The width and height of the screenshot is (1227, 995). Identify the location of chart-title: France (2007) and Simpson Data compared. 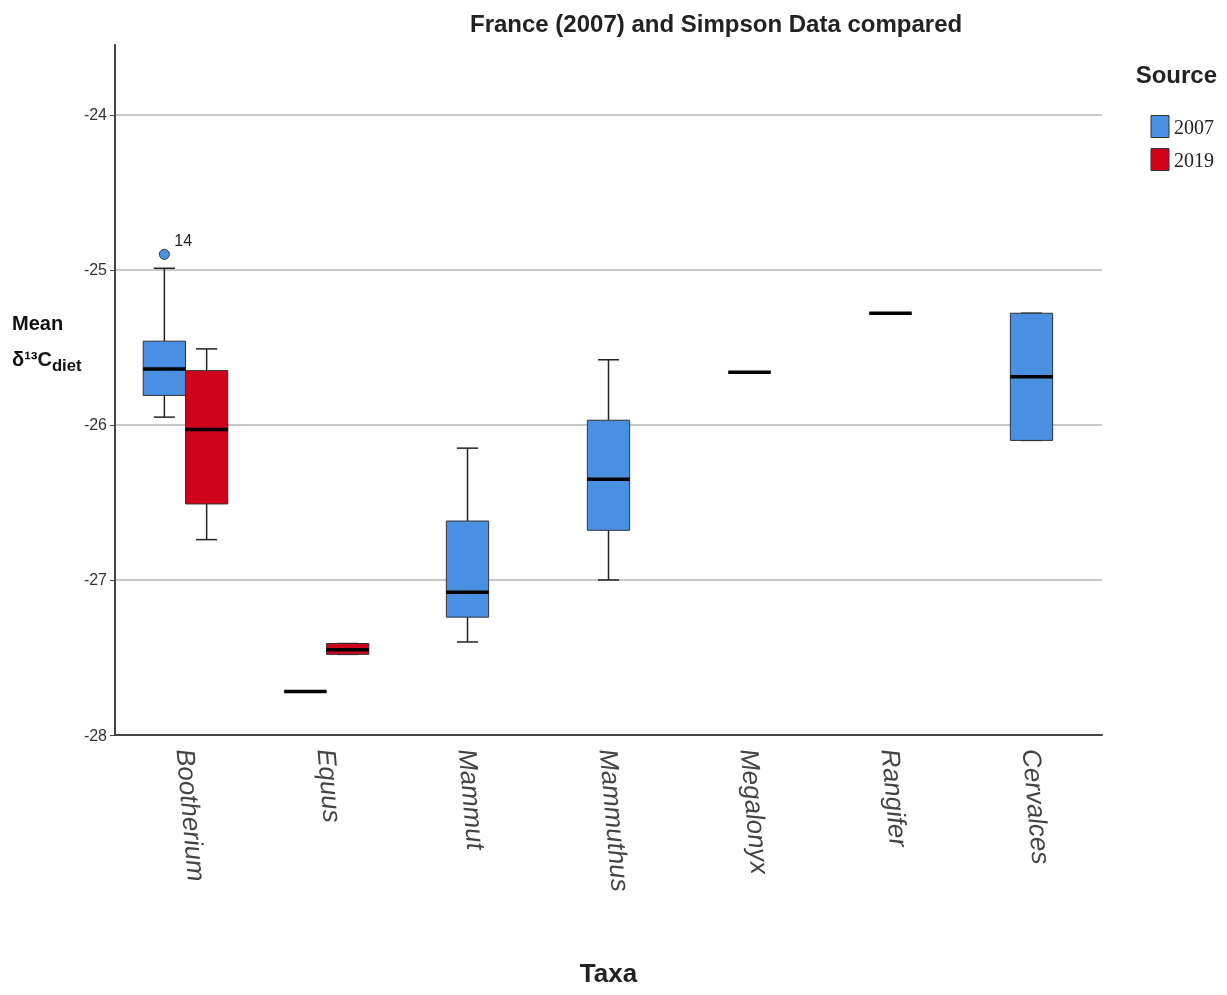
(716, 23).